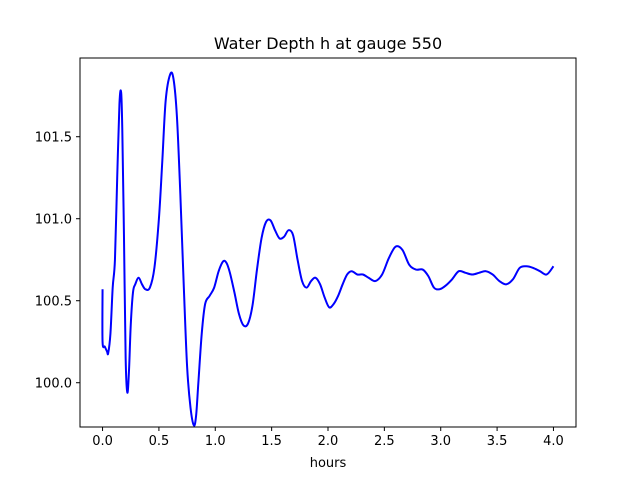  What do you see at coordinates (328, 463) in the screenshot?
I see `x-axis-label: hours` at bounding box center [328, 463].